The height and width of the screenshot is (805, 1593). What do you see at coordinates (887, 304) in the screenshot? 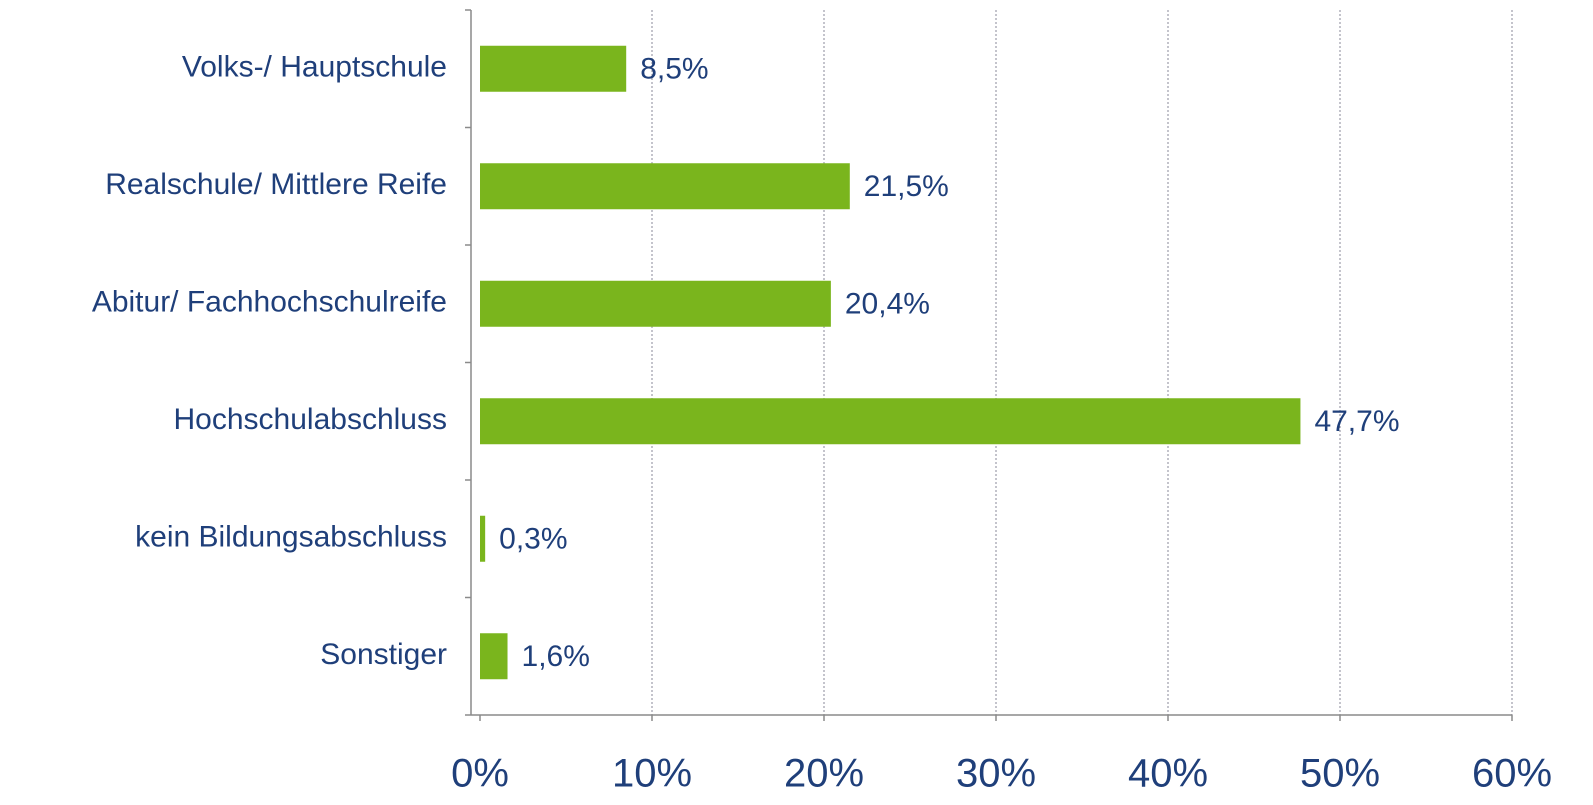
I see `value-label: 20,4%` at bounding box center [887, 304].